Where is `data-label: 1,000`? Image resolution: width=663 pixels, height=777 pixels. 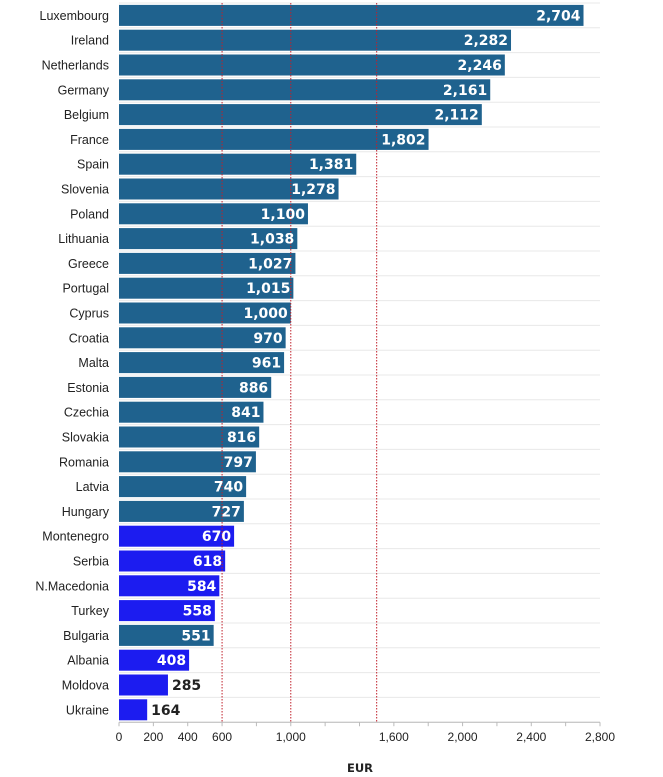
data-label: 1,000 is located at coordinates (265, 314).